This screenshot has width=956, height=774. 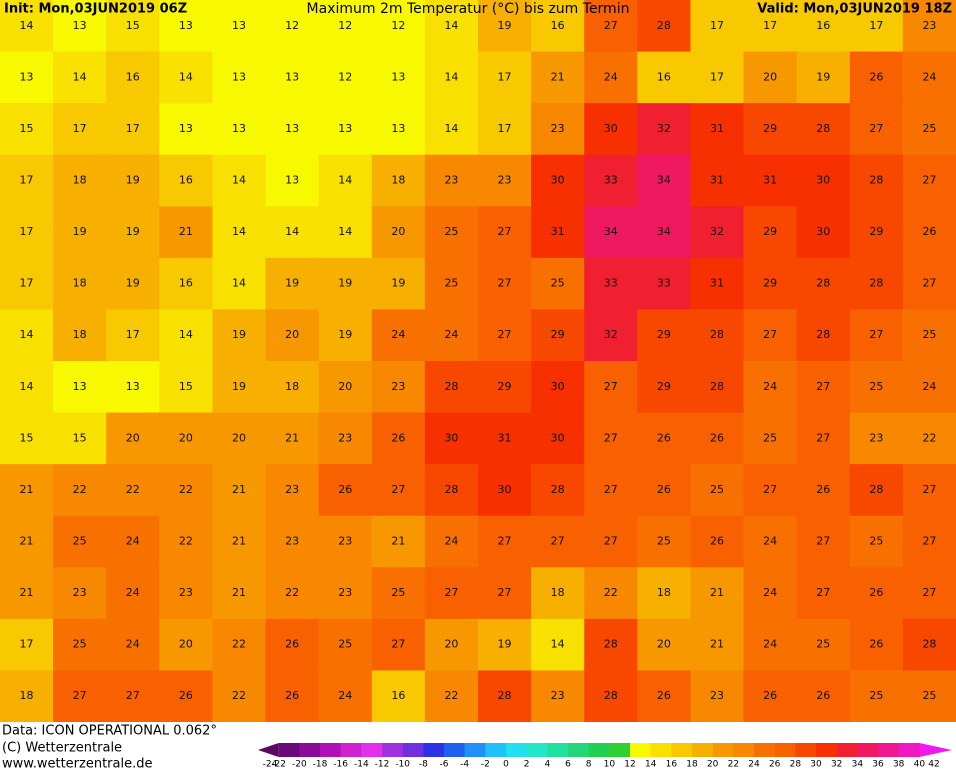 I want to click on temperature-label: 22, so click(x=451, y=695).